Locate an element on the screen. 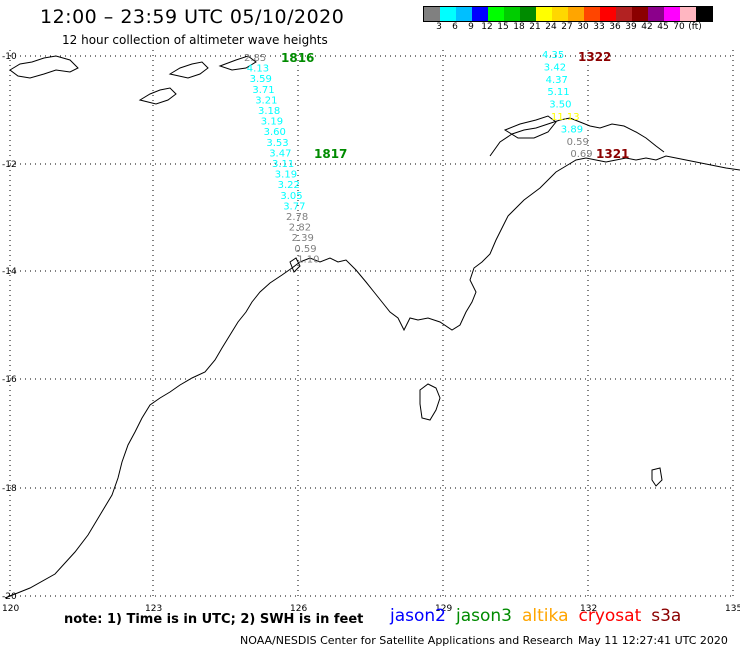 The image size is (740, 650). wave-height-value: 3.05 is located at coordinates (291, 196).